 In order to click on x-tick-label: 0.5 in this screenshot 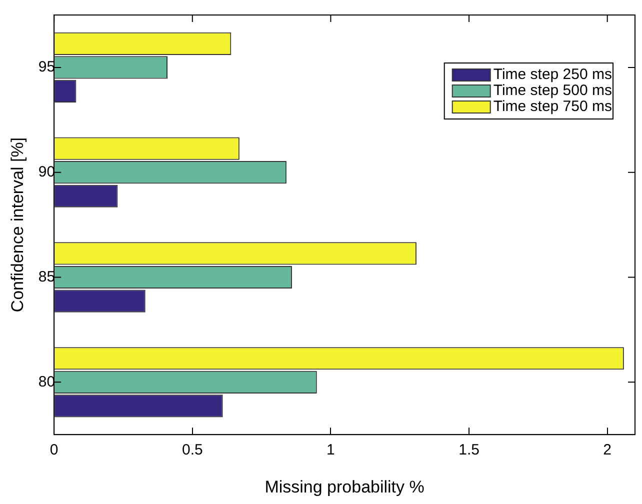, I will do `click(192, 450)`.